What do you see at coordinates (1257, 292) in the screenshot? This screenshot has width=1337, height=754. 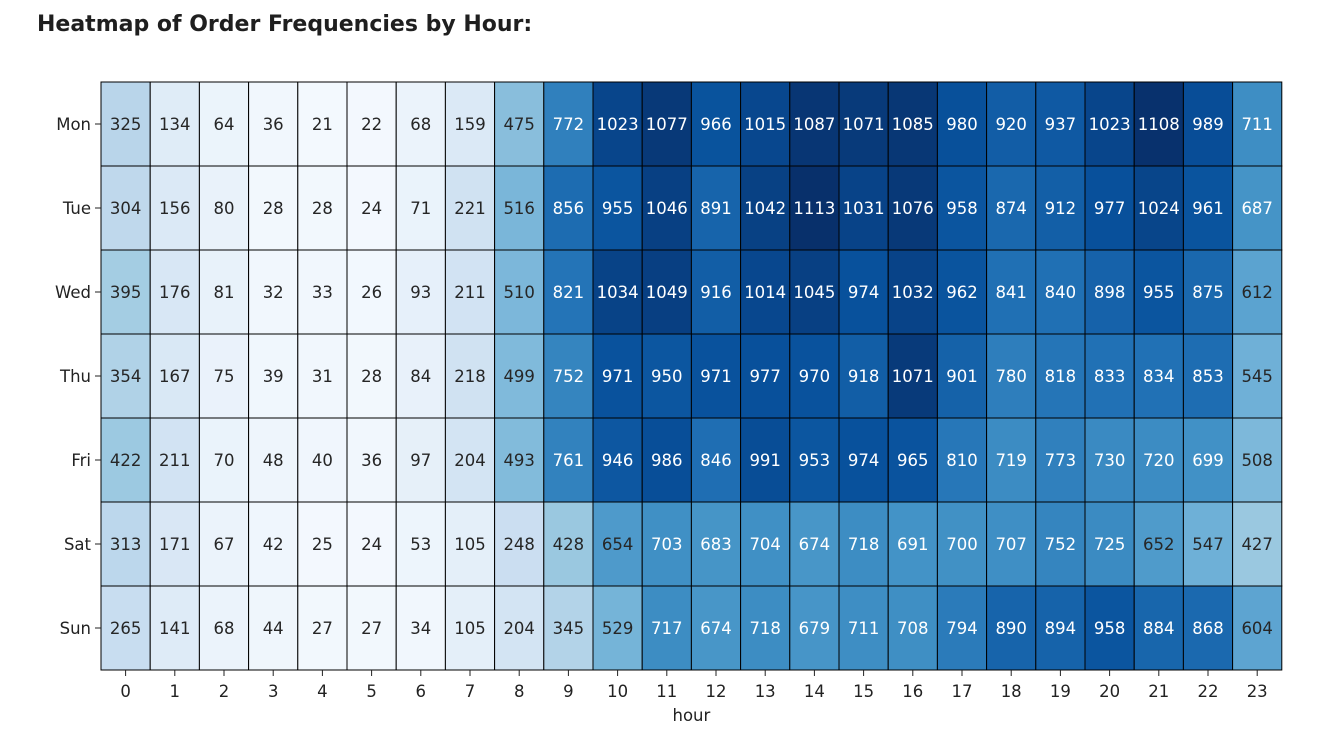 I see `cell-value-label: 612` at bounding box center [1257, 292].